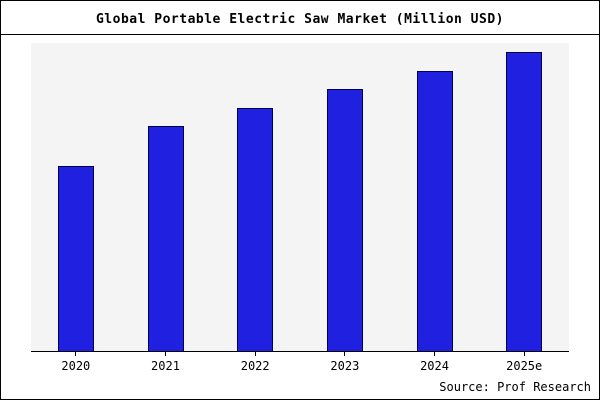 This screenshot has width=600, height=400. What do you see at coordinates (434, 210) in the screenshot?
I see `bar-2024` at bounding box center [434, 210].